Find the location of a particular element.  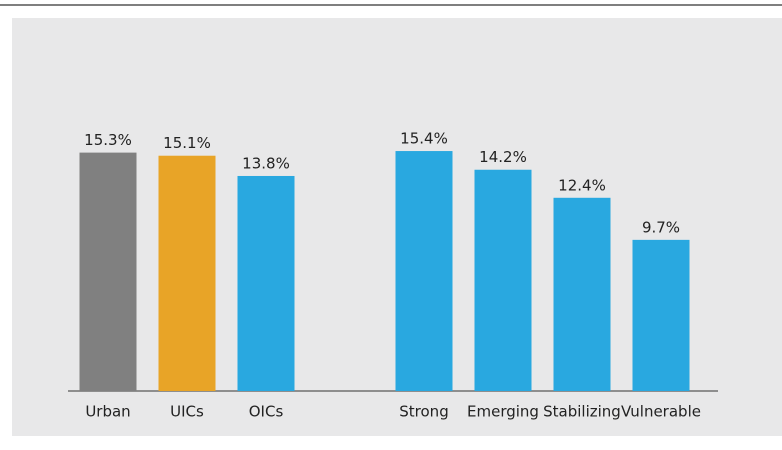

value-label: 12.4% is located at coordinates (582, 185).